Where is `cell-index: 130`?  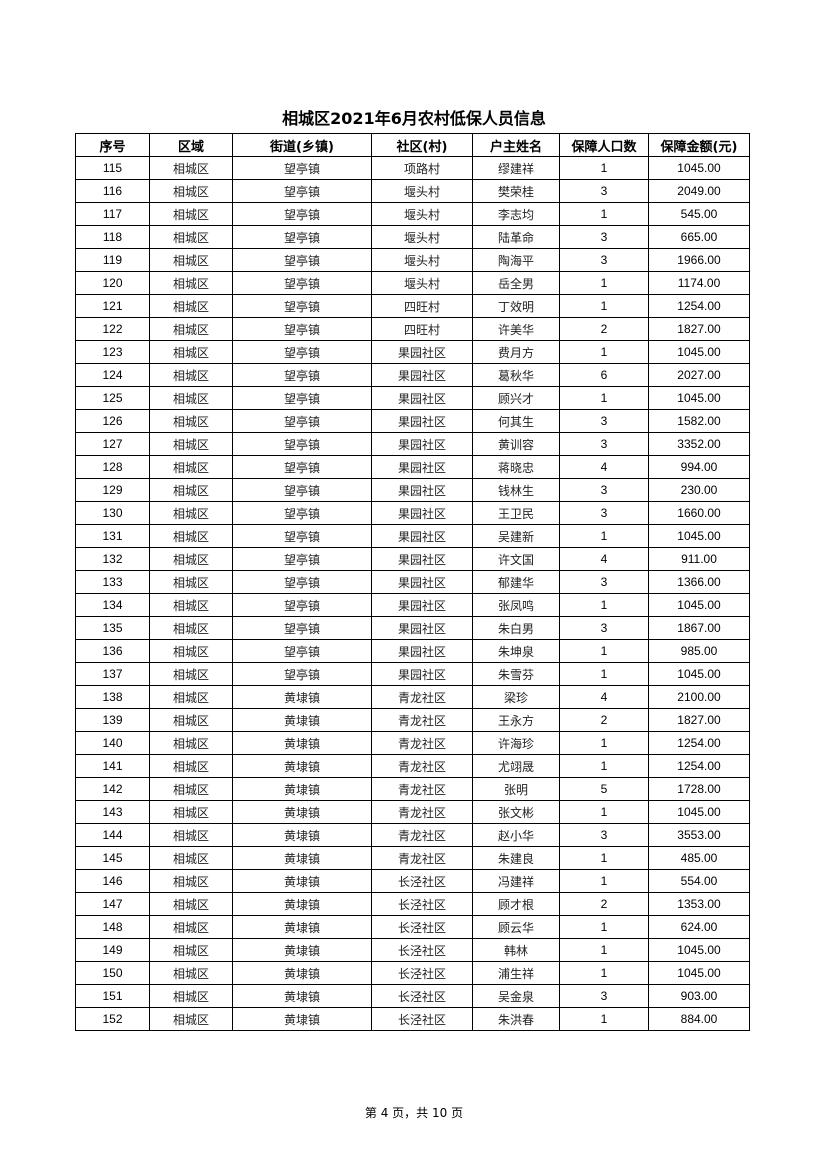
cell-index: 130 is located at coordinates (112, 513).